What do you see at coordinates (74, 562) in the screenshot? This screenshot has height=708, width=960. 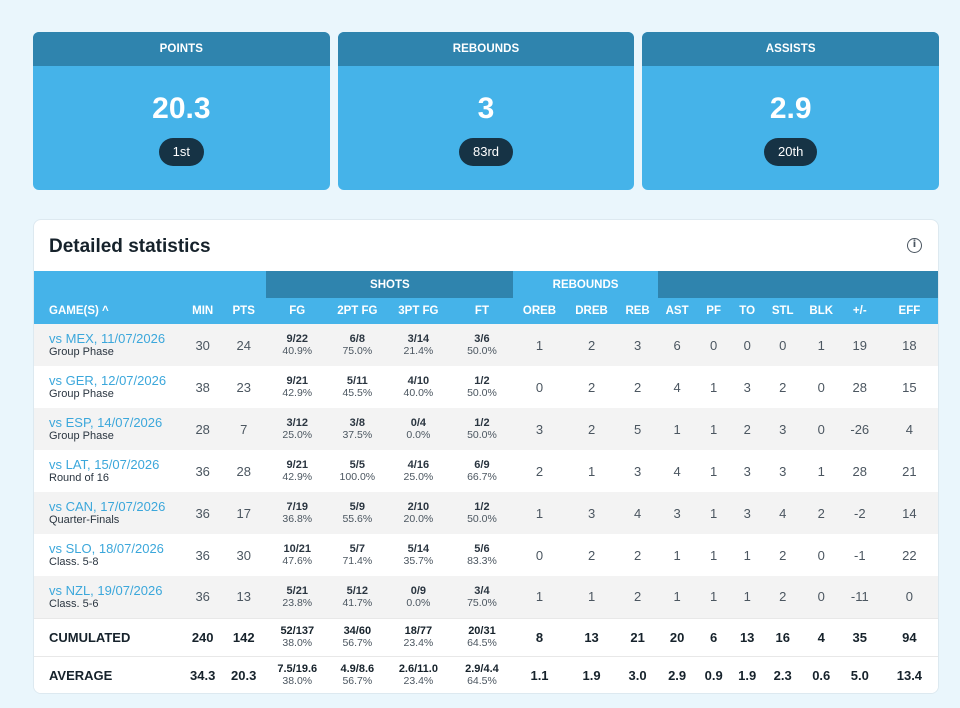 I see `game-phase: Class. 5-8` at bounding box center [74, 562].